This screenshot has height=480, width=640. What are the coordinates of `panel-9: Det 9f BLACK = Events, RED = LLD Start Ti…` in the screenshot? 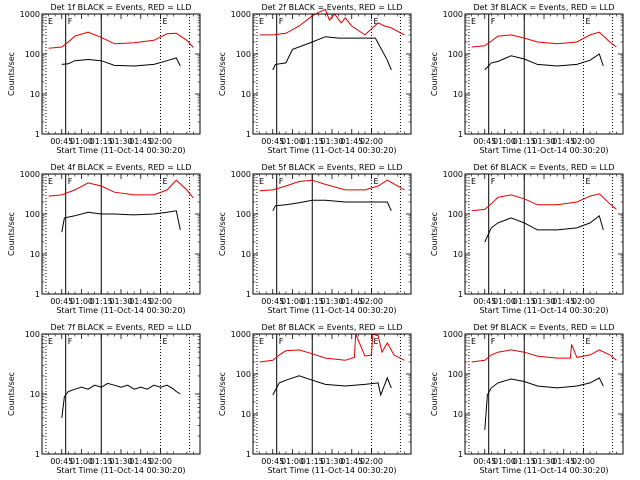 It's located at (527, 399).